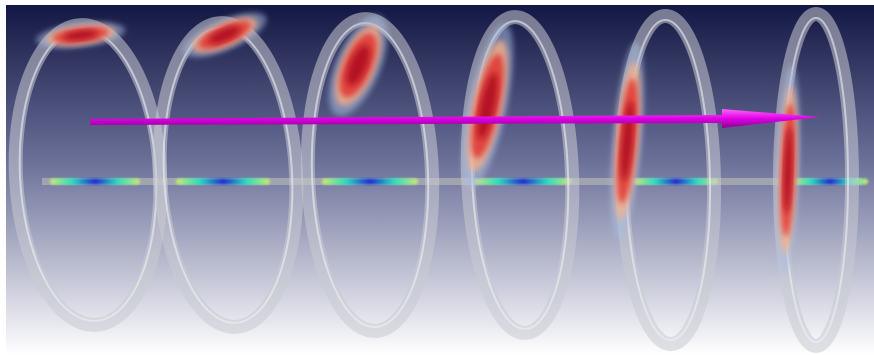 This screenshot has width=874, height=355. Describe the element at coordinates (455, 118) in the screenshot. I see `magenta-vector-arrow` at that location.